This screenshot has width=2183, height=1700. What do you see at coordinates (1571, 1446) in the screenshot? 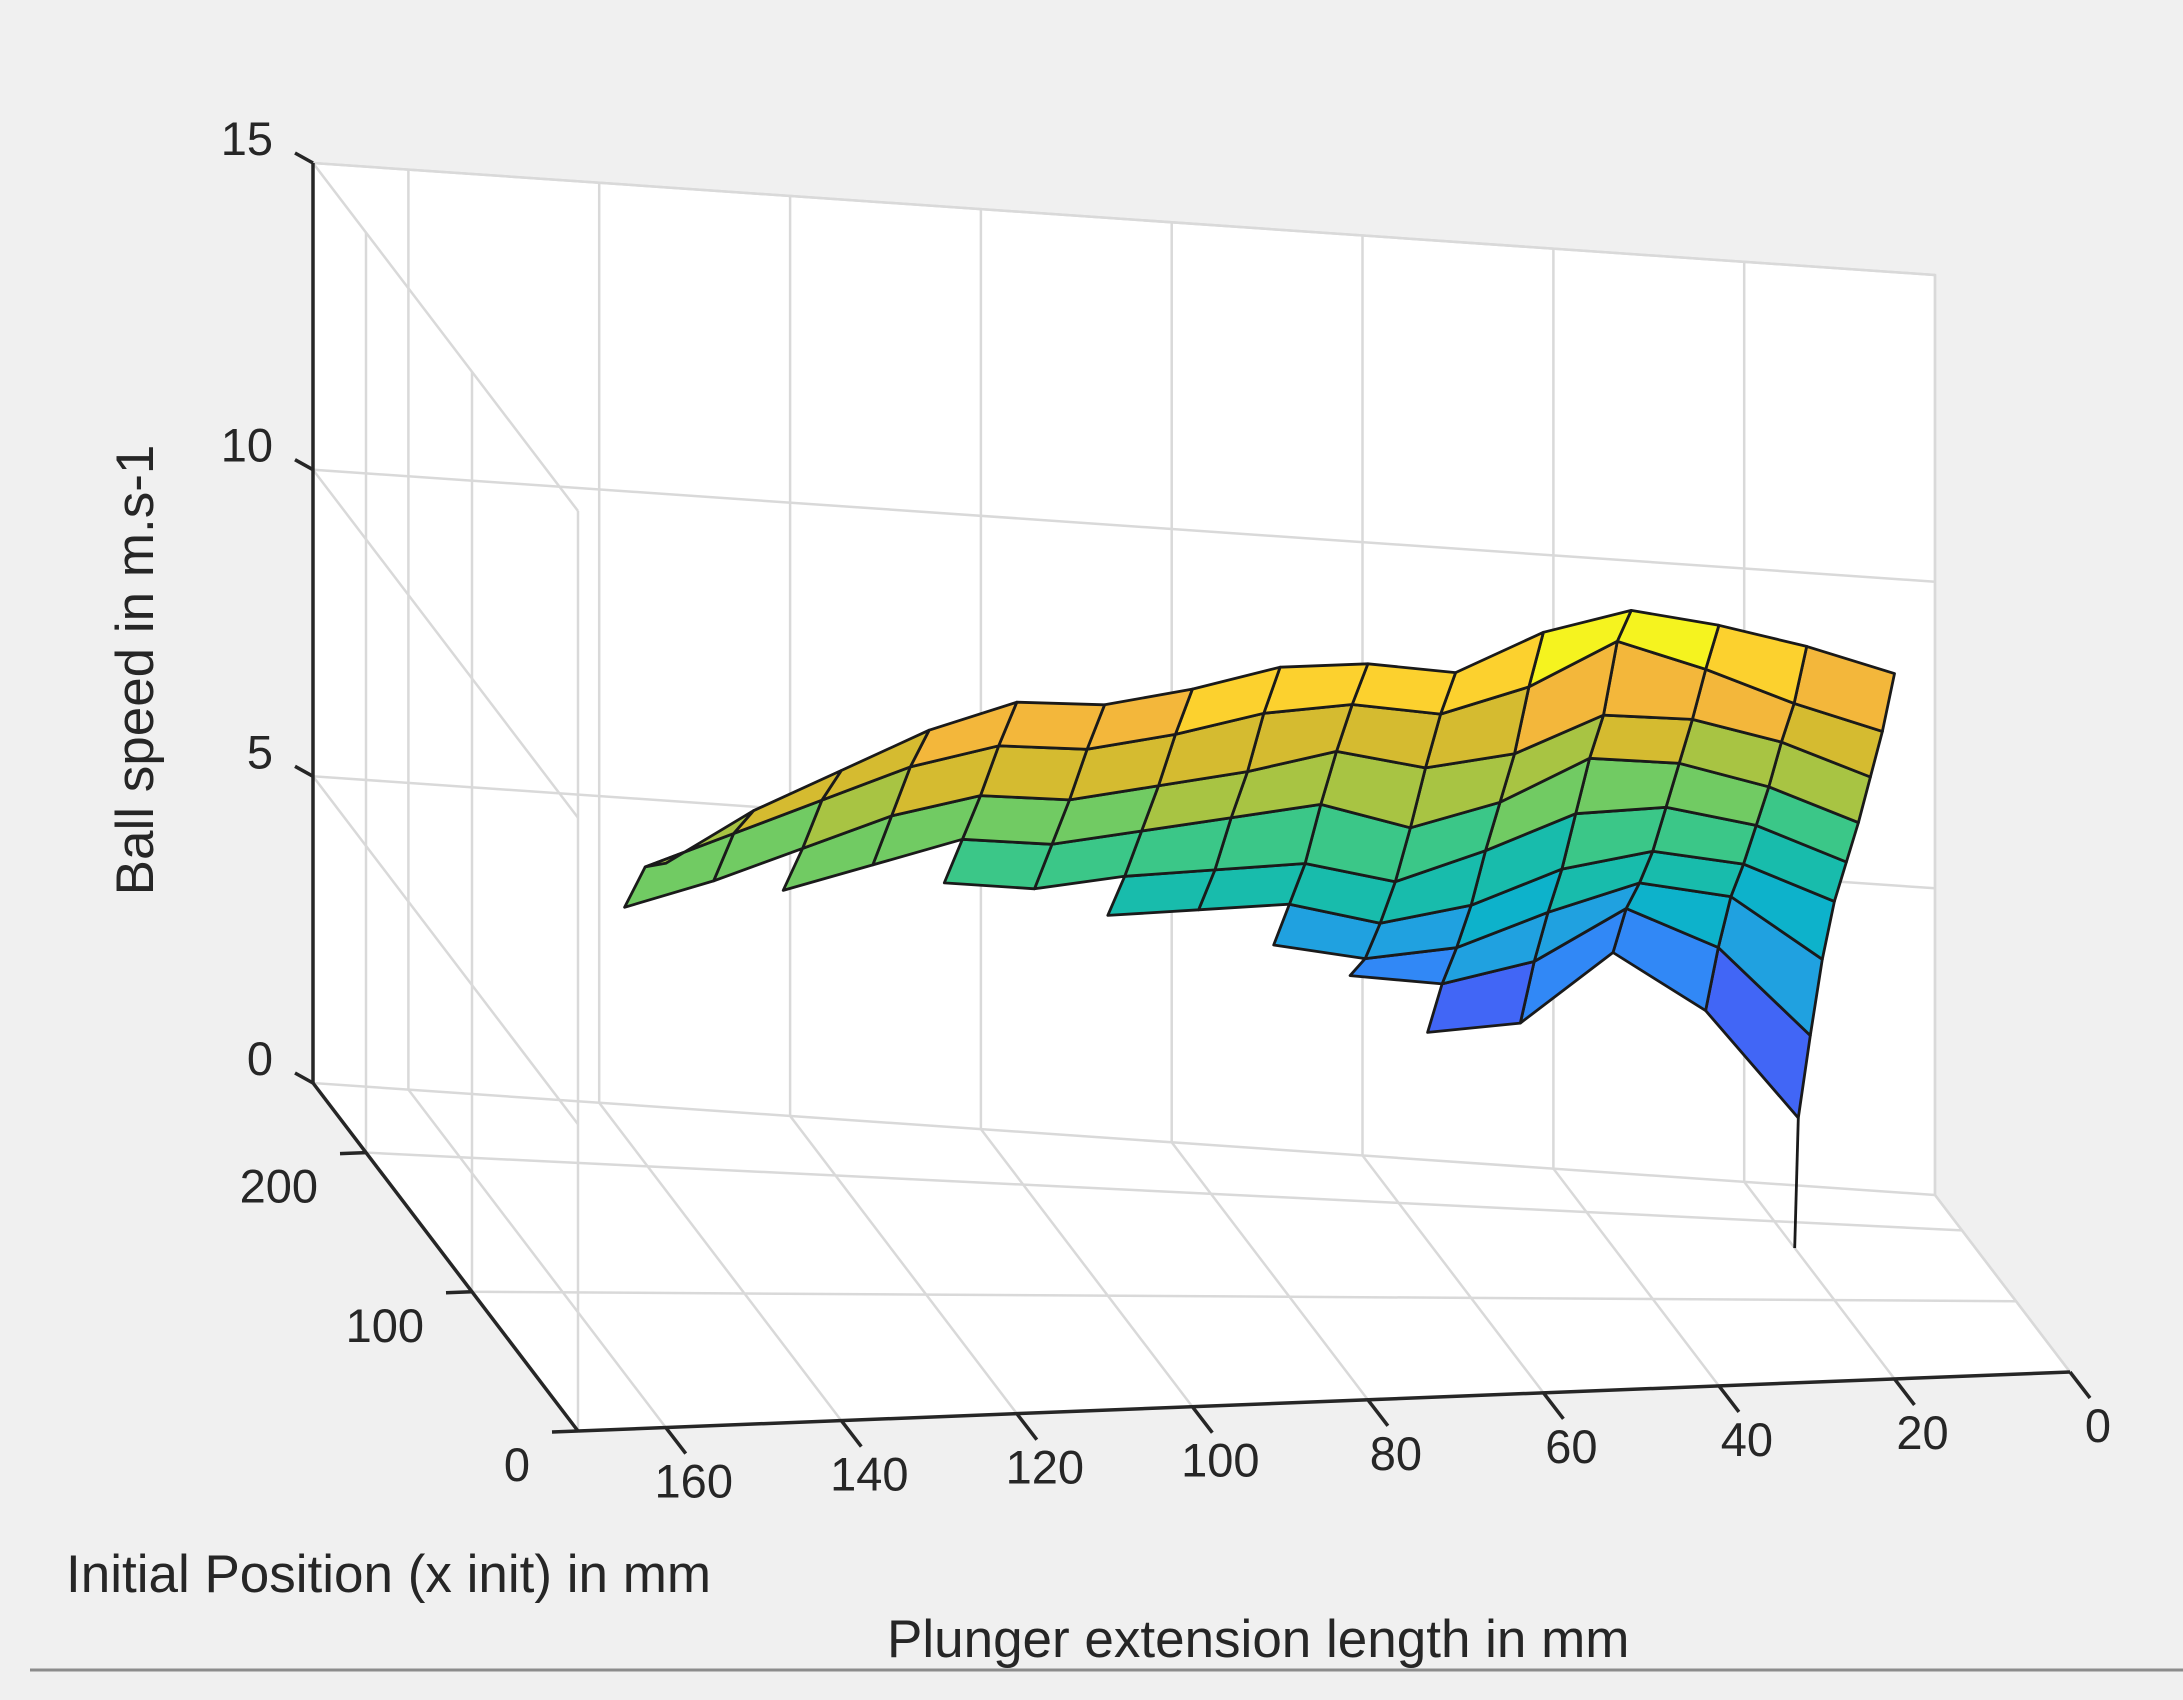
I see `x-tick-label: 60` at bounding box center [1571, 1446].